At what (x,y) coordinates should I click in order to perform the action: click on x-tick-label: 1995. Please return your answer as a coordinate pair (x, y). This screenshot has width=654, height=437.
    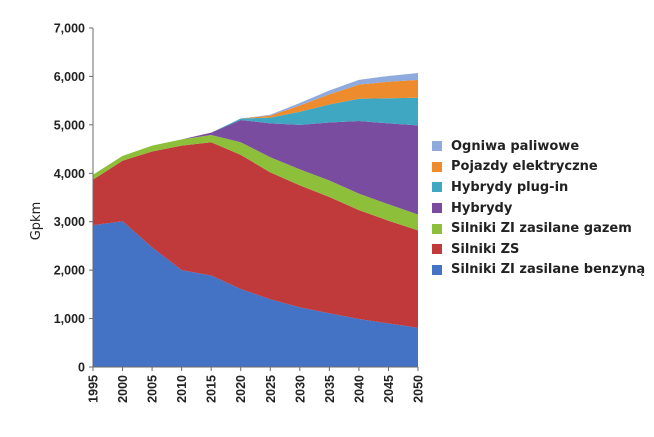
    Looking at the image, I should click on (94, 389).